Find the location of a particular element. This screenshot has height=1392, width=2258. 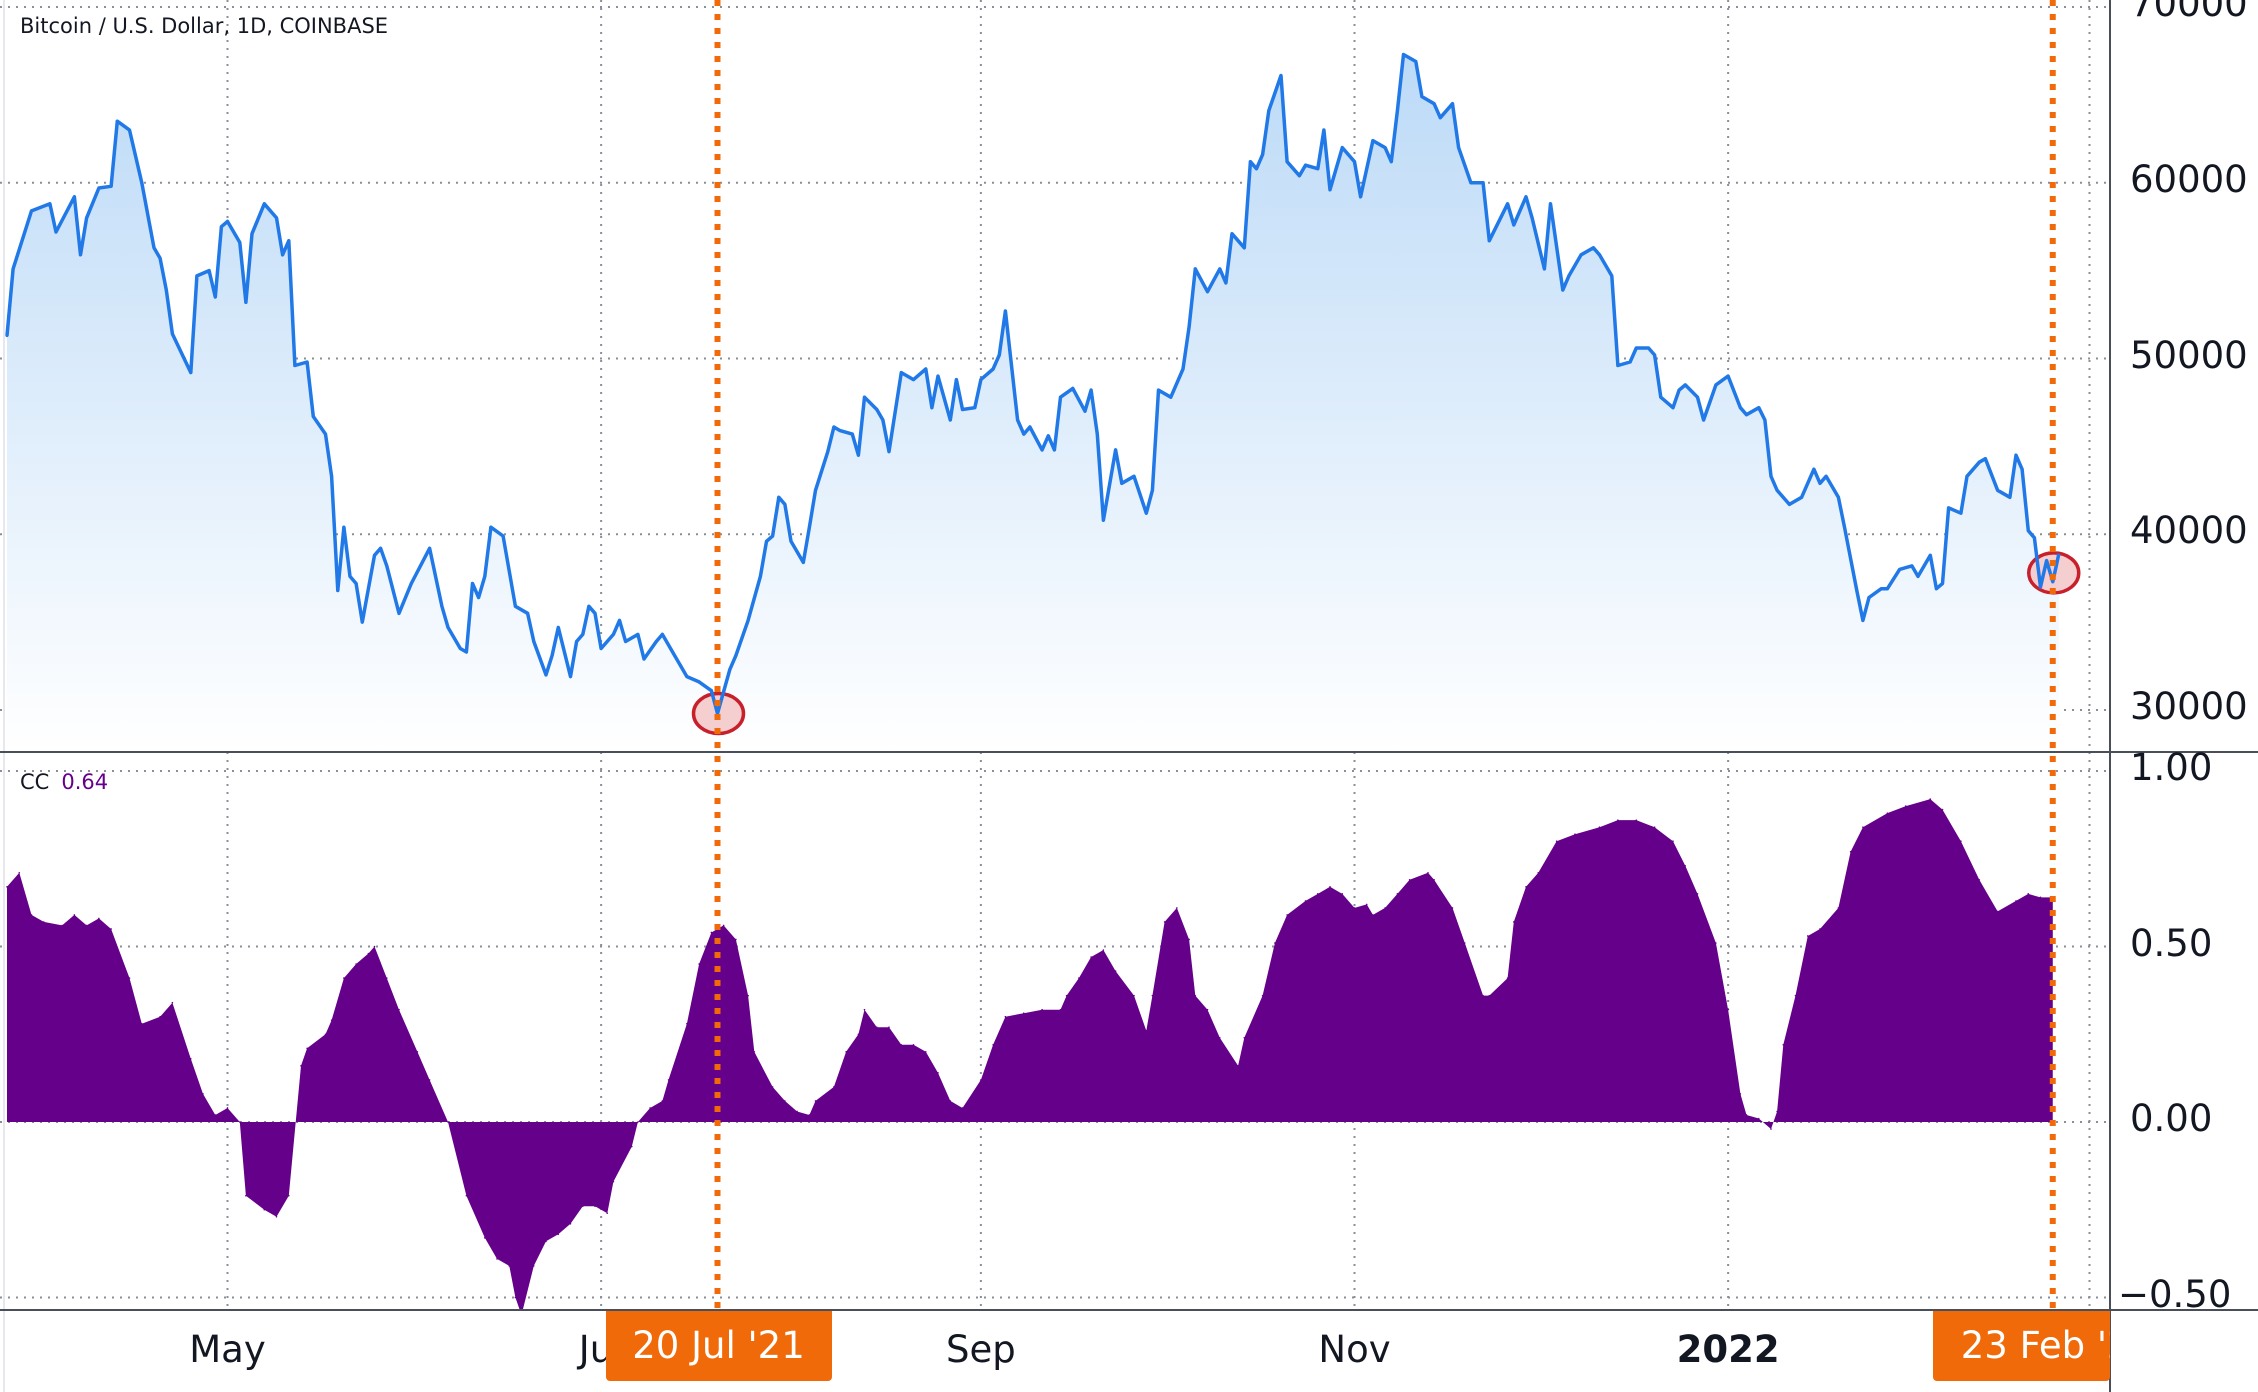

time-tick-label: Nov is located at coordinates (1354, 1349).